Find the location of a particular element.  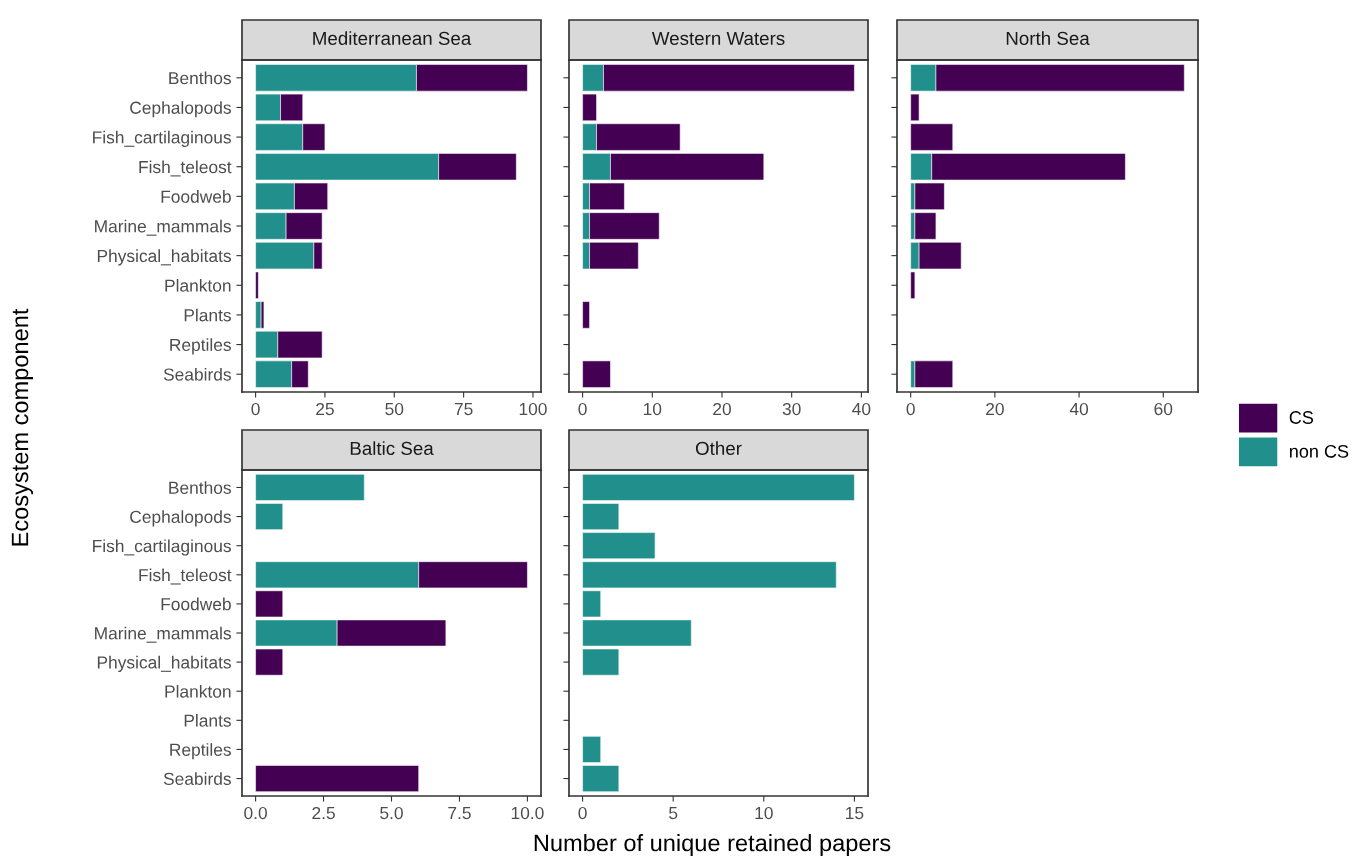

chart-title: Baltic Sea is located at coordinates (392, 448).